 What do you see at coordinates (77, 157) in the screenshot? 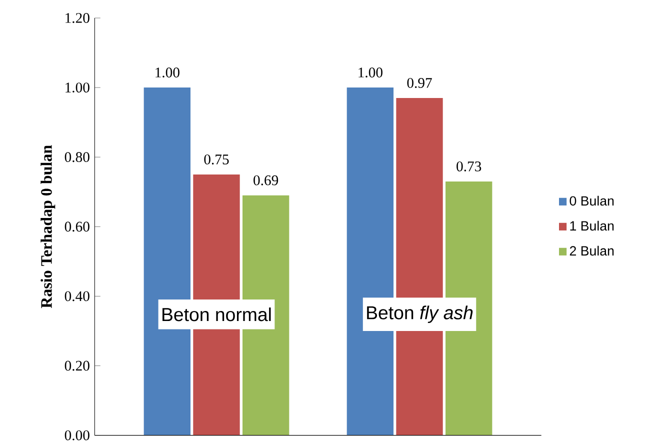
I see `y-tick-label: 0.80` at bounding box center [77, 157].